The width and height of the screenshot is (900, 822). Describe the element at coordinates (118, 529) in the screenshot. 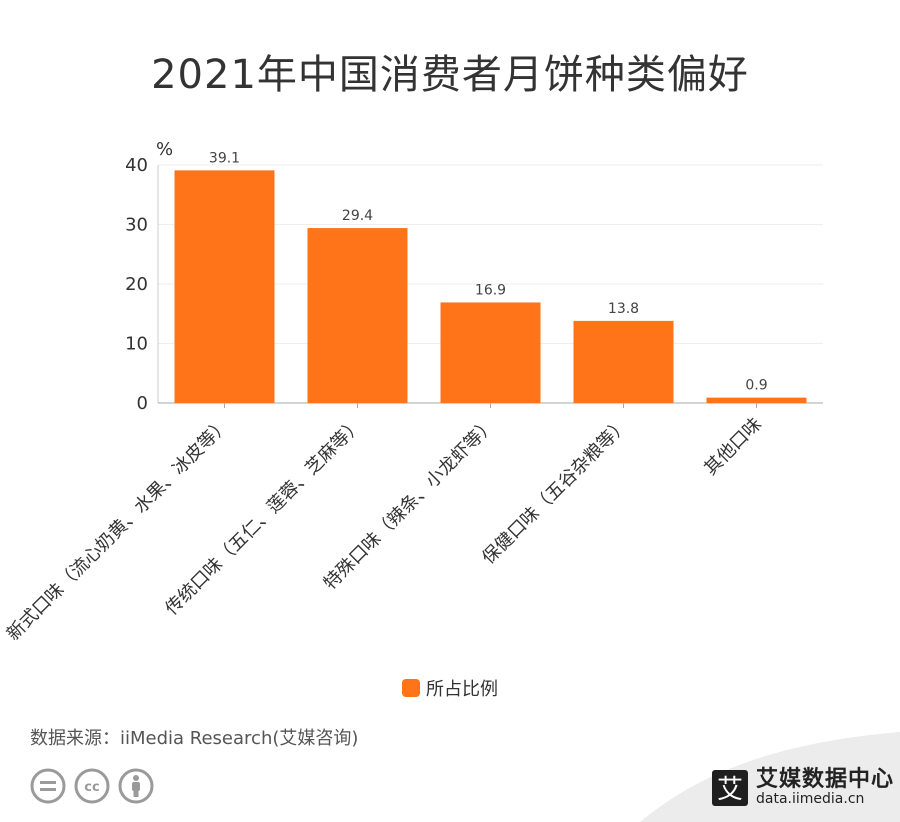

I see `x-tick-label: 新式口味（流心奶黄、水果、冰皮等）` at that location.